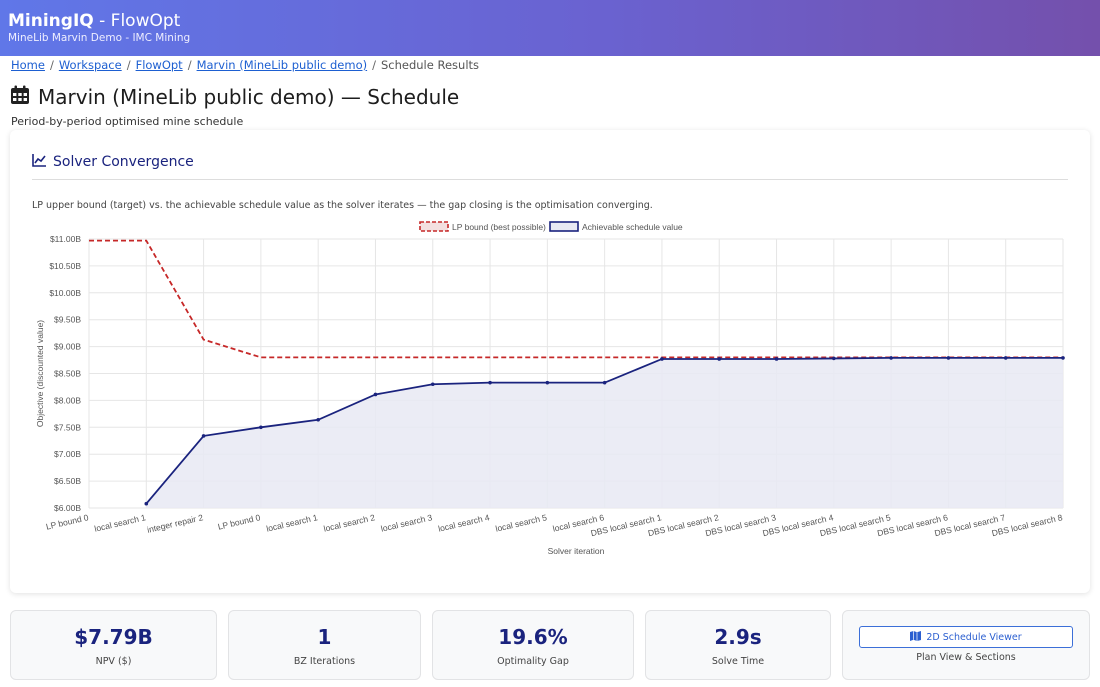  What do you see at coordinates (90, 65) in the screenshot?
I see `breadcrumb-workspace: Workspace` at bounding box center [90, 65].